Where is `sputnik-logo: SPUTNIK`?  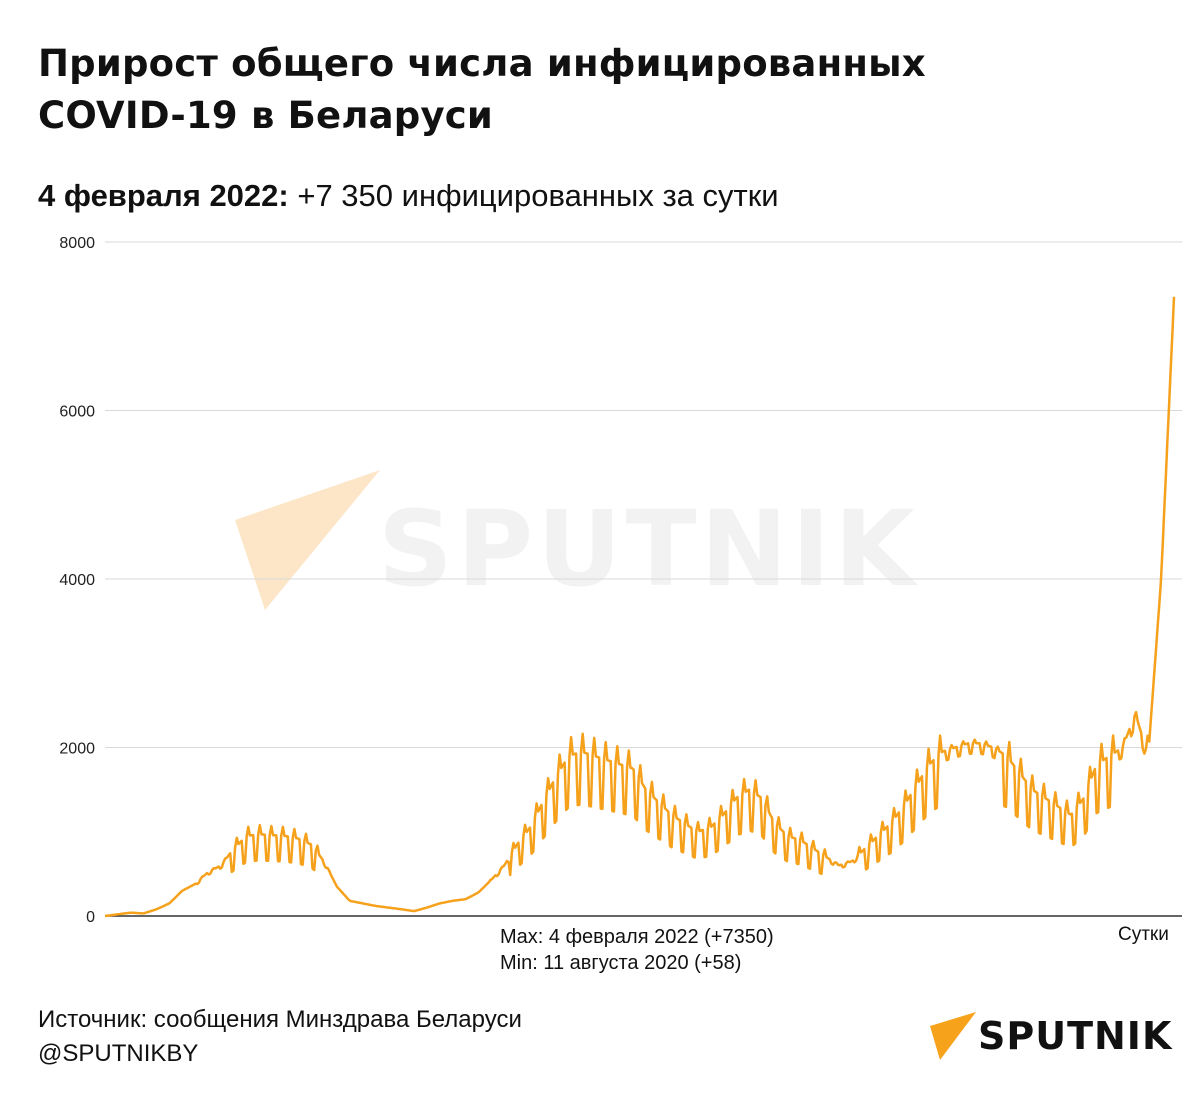
sputnik-logo: SPUTNIK is located at coordinates (1053, 1036).